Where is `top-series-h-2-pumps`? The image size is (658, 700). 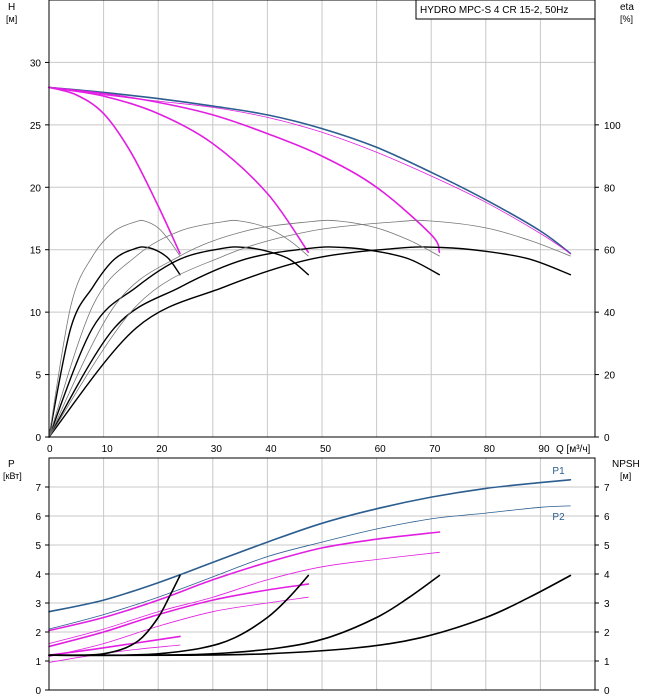 top-series-h-2-pumps is located at coordinates (179, 169).